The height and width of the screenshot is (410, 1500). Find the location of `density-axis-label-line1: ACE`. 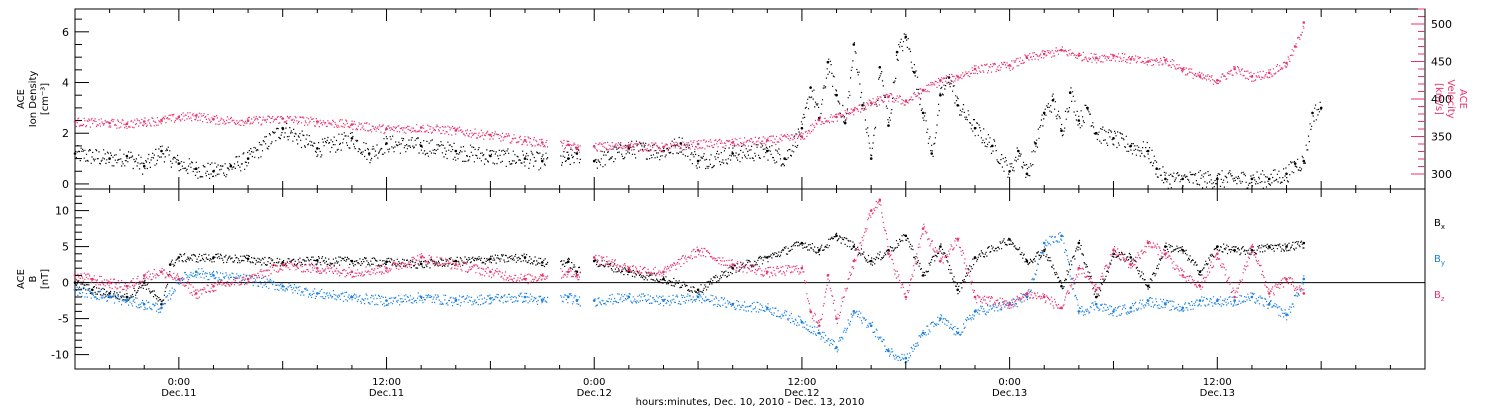

density-axis-label-line1: ACE is located at coordinates (21, 99).